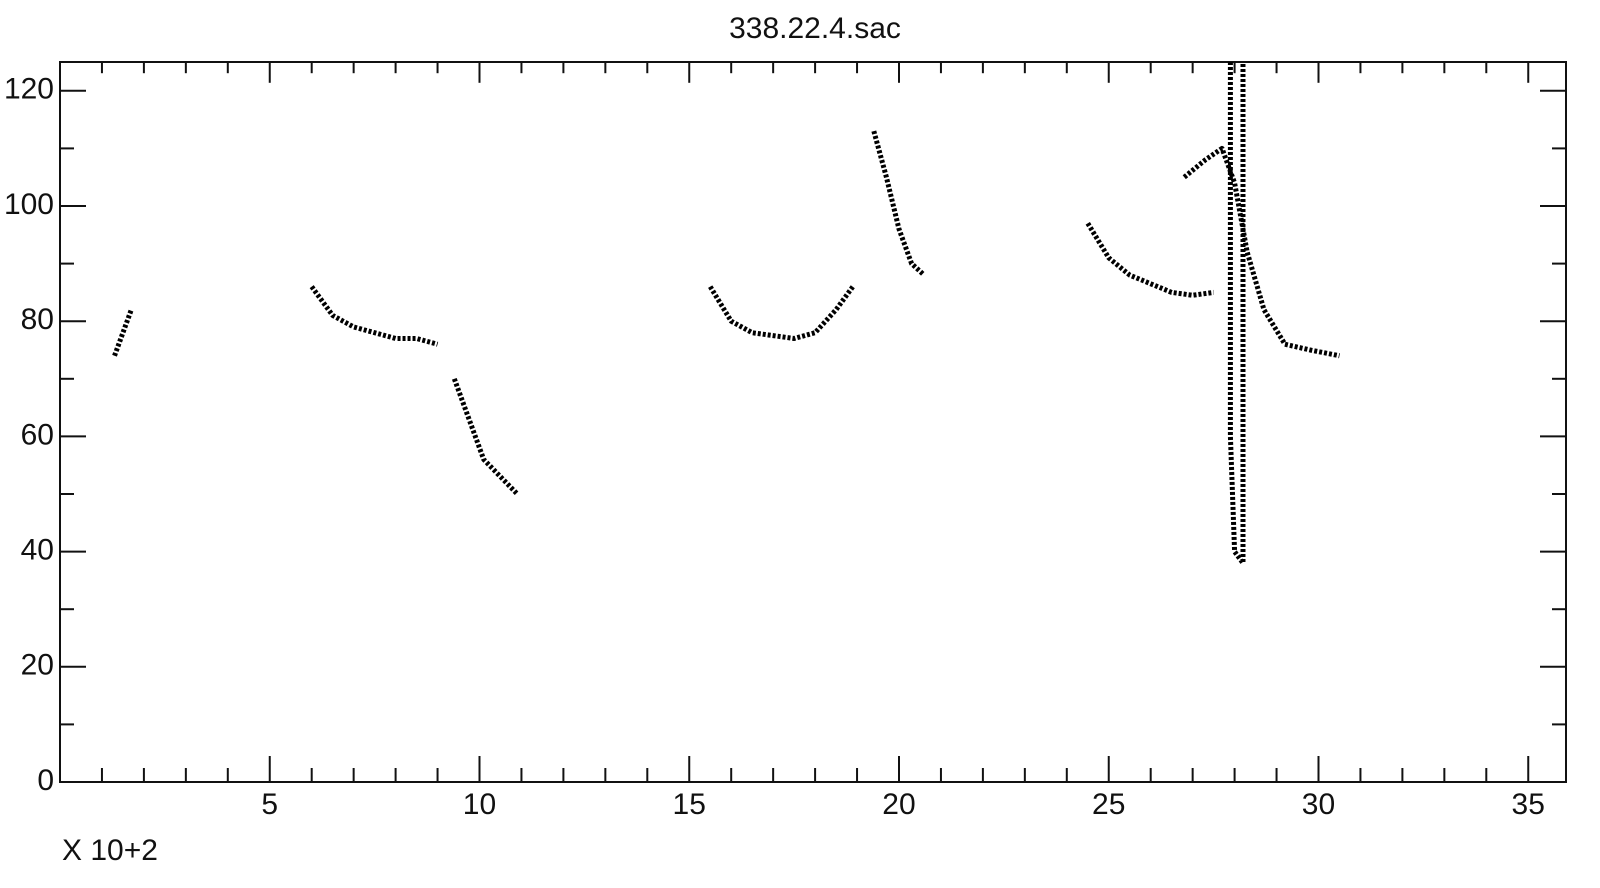 The height and width of the screenshot is (888, 1600). Describe the element at coordinates (37, 665) in the screenshot. I see `y-tick-label: 20` at that location.